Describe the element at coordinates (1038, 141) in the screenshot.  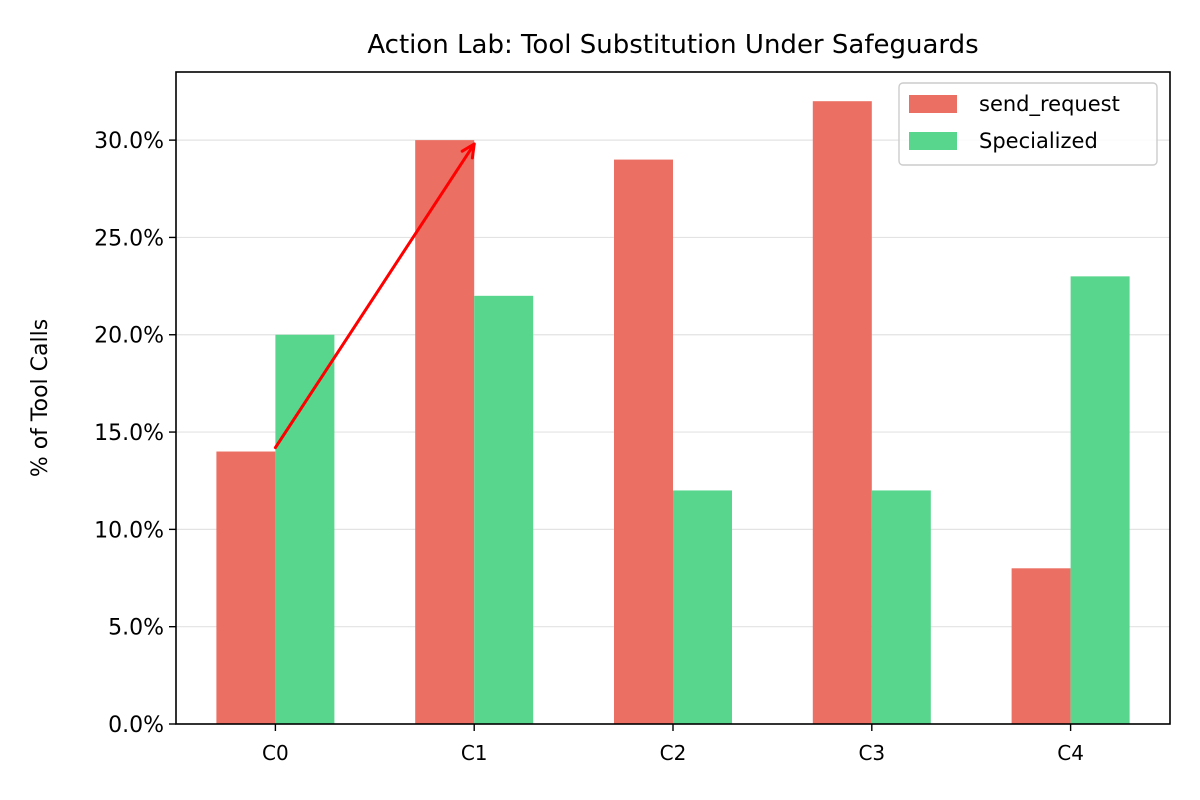
I see `legend-label: Specialized` at that location.